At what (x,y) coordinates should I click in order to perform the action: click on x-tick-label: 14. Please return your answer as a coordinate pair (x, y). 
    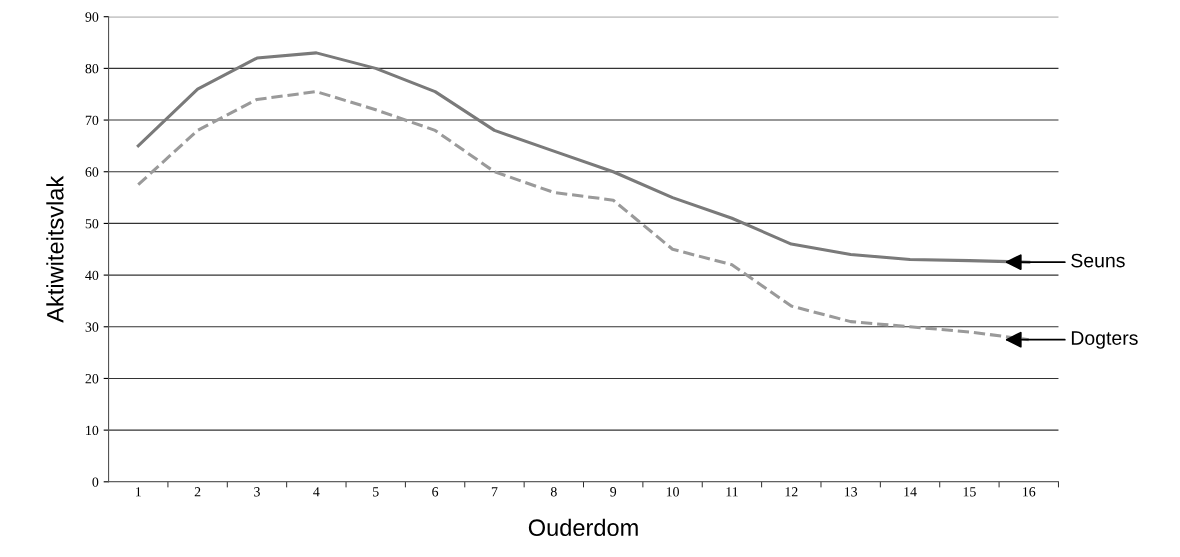
    Looking at the image, I should click on (910, 492).